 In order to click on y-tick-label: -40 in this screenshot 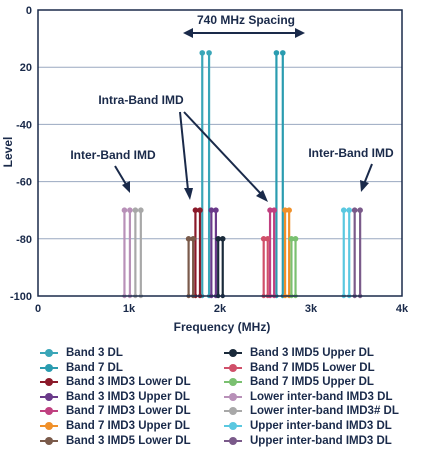, I will do `click(24, 125)`.